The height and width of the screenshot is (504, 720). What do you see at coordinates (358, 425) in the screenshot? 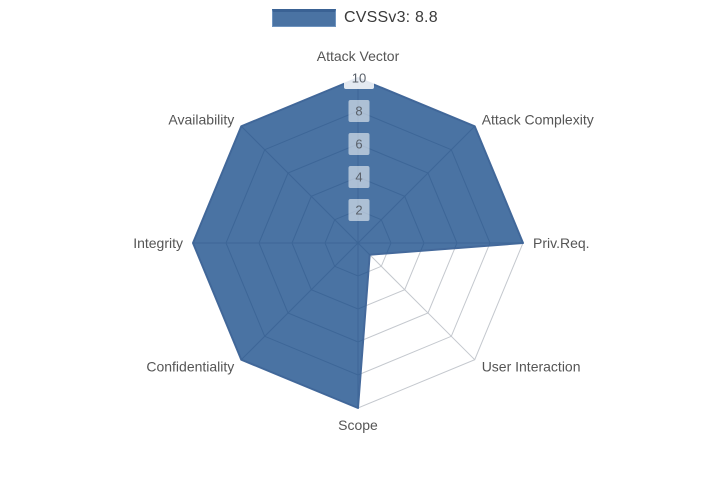
I see `axis-label-scope: Scope` at bounding box center [358, 425].